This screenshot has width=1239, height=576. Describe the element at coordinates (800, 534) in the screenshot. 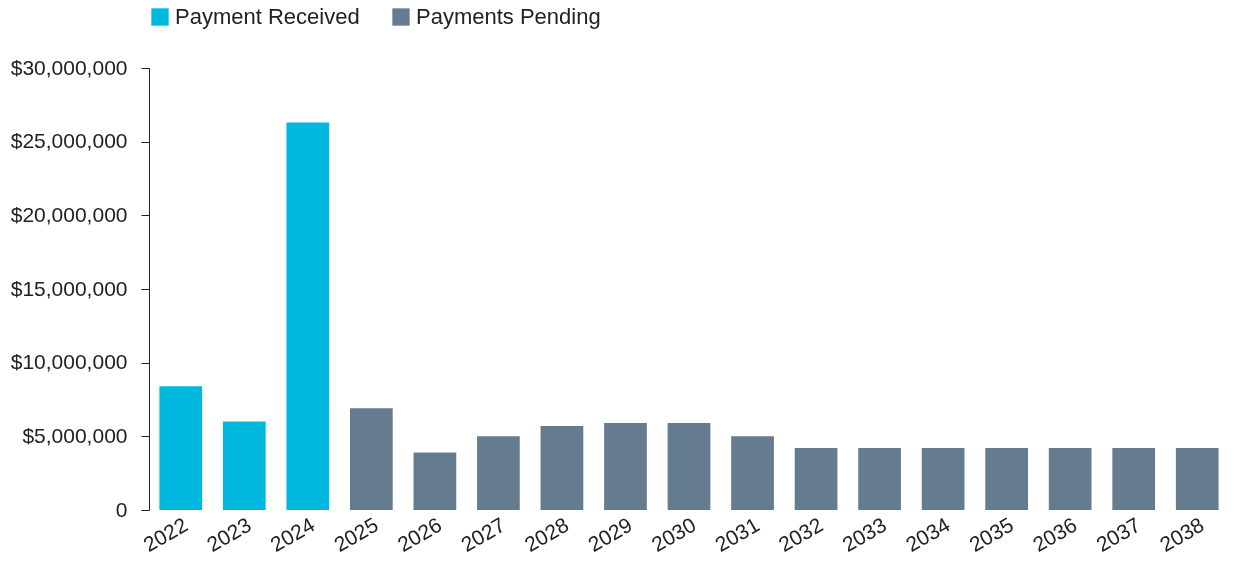

I see `x-tick-label: 2032` at that location.